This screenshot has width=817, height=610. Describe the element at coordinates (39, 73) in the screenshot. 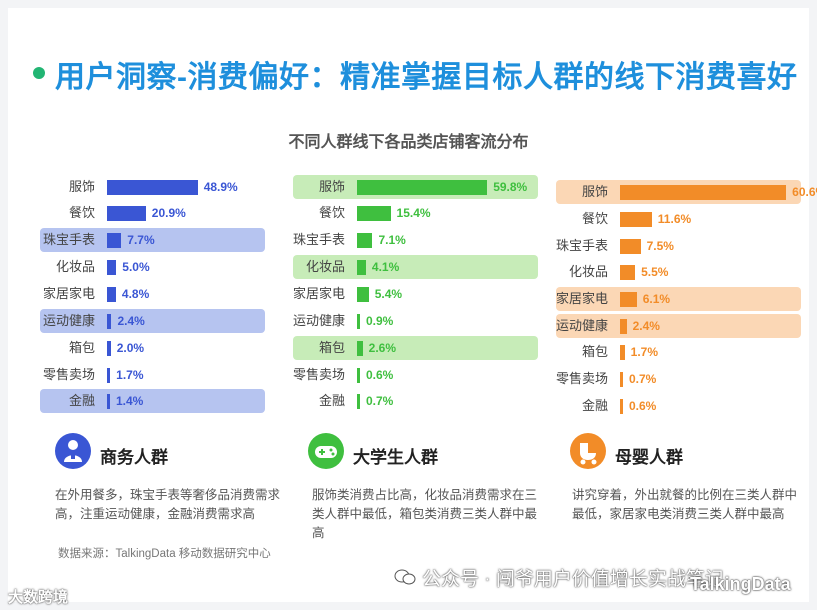

I see `title-bullet` at that location.